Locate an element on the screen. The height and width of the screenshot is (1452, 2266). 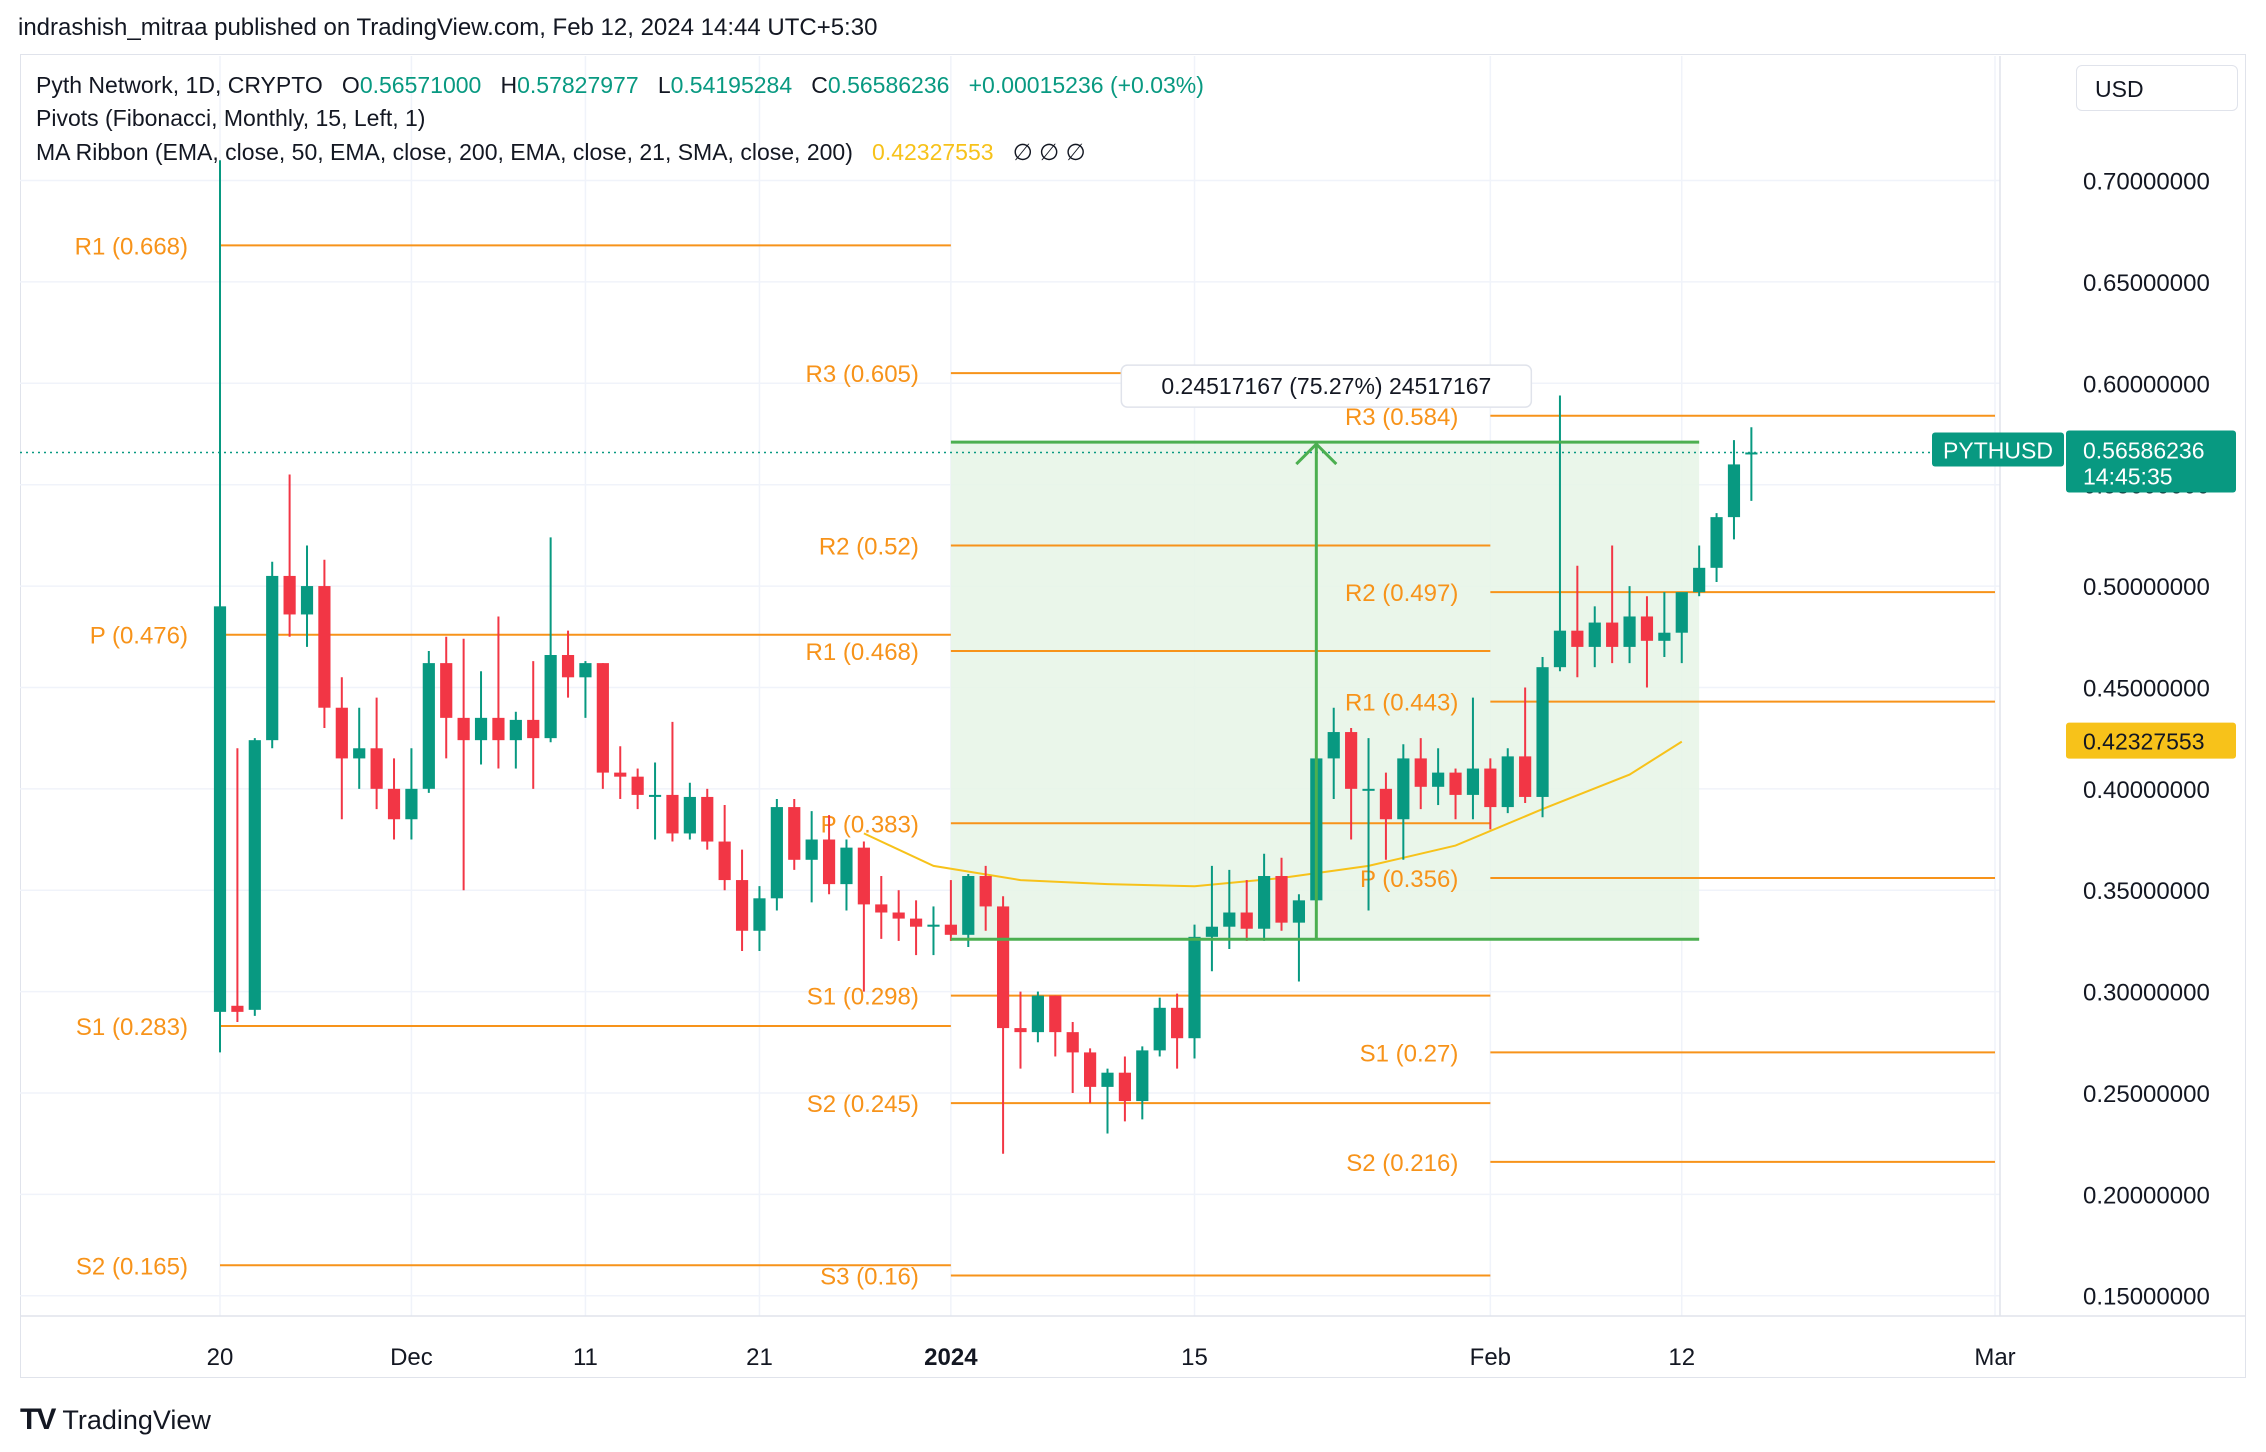
pivot-level-label: R3 (0.584) is located at coordinates (1401, 417).